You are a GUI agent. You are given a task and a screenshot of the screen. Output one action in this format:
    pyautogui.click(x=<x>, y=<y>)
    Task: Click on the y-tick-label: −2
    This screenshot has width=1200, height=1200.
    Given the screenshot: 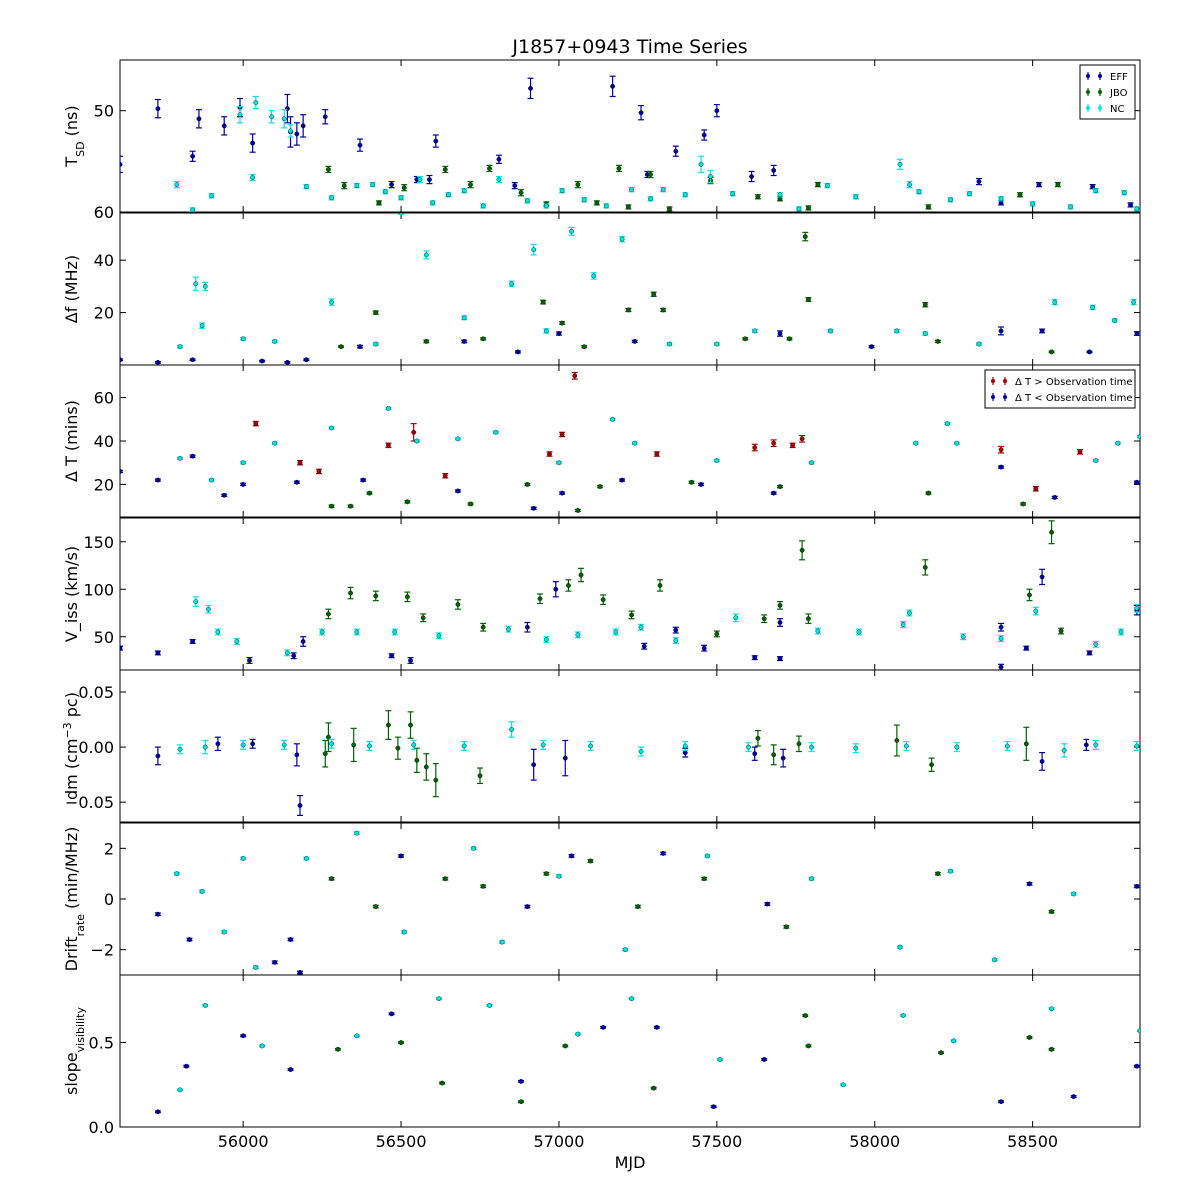 What is the action you would take?
    pyautogui.click(x=102, y=950)
    